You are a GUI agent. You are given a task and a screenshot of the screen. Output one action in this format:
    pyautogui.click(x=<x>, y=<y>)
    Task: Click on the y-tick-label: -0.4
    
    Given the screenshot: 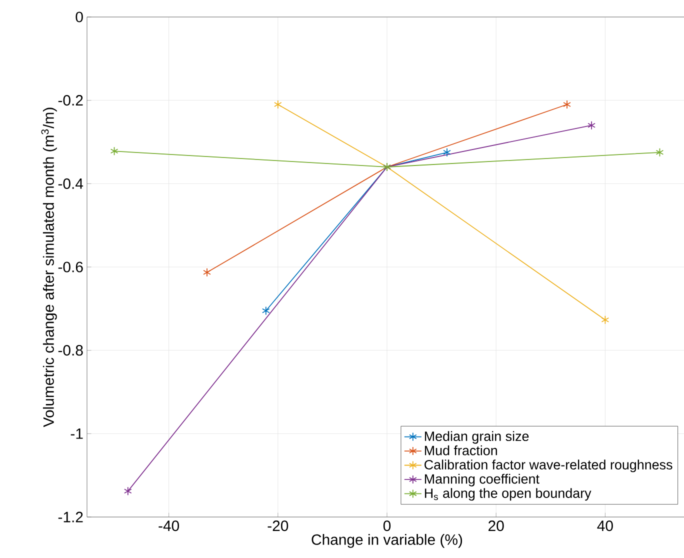 What is the action you would take?
    pyautogui.click(x=71, y=183)
    